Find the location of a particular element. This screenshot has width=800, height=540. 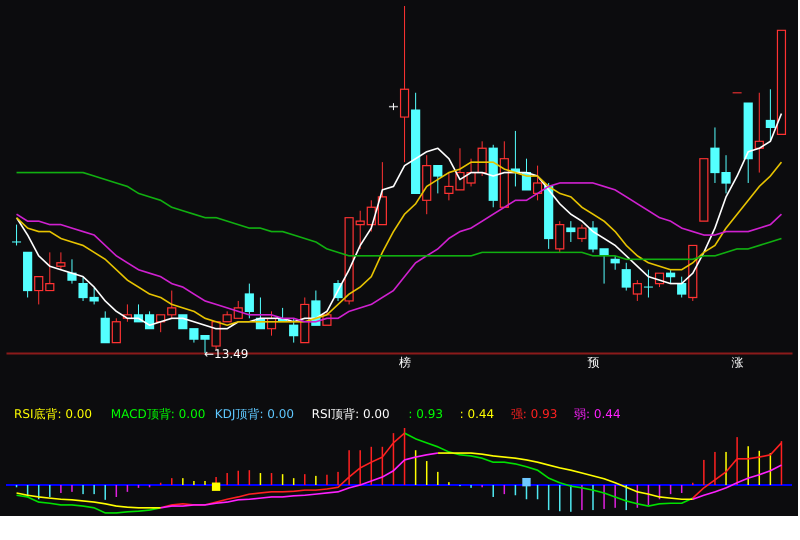

x-tick-label: 涨 is located at coordinates (738, 363).